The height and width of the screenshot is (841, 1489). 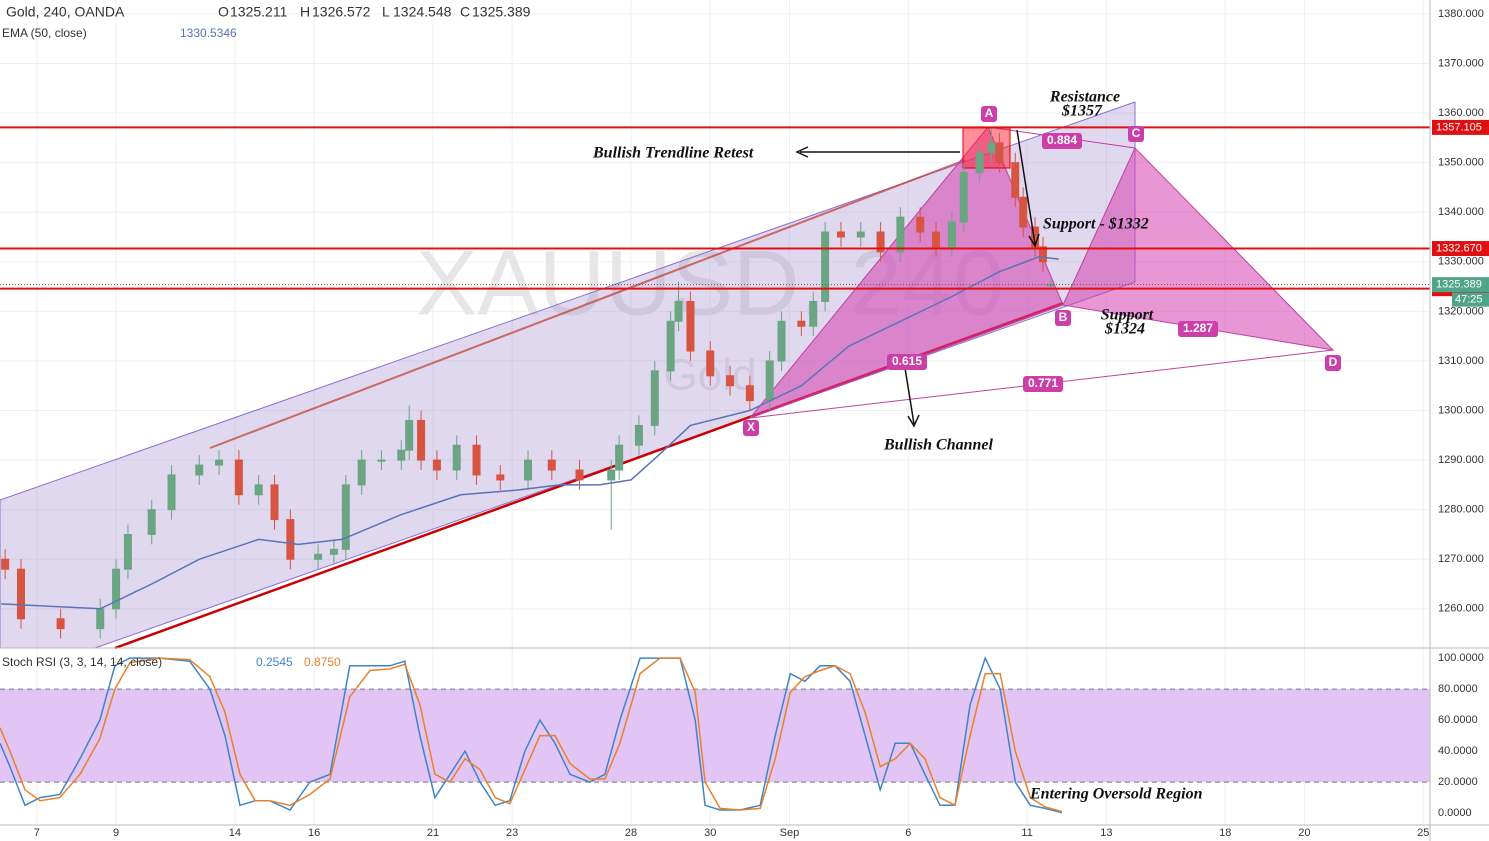 I want to click on y-tick-label: 1310.000, so click(x=1461, y=361).